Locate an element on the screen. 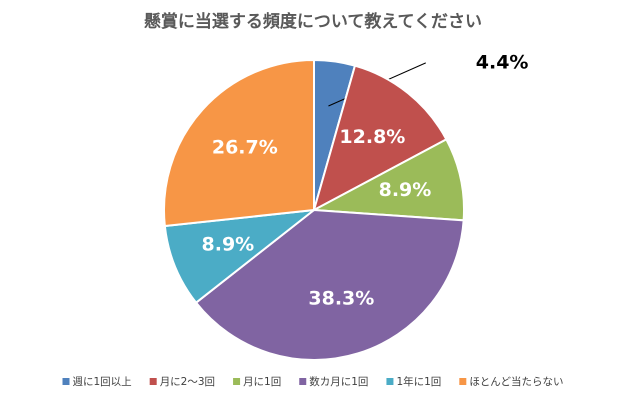  chart-title: 懸賞に当選する頻度について教えてください is located at coordinates (313, 21).